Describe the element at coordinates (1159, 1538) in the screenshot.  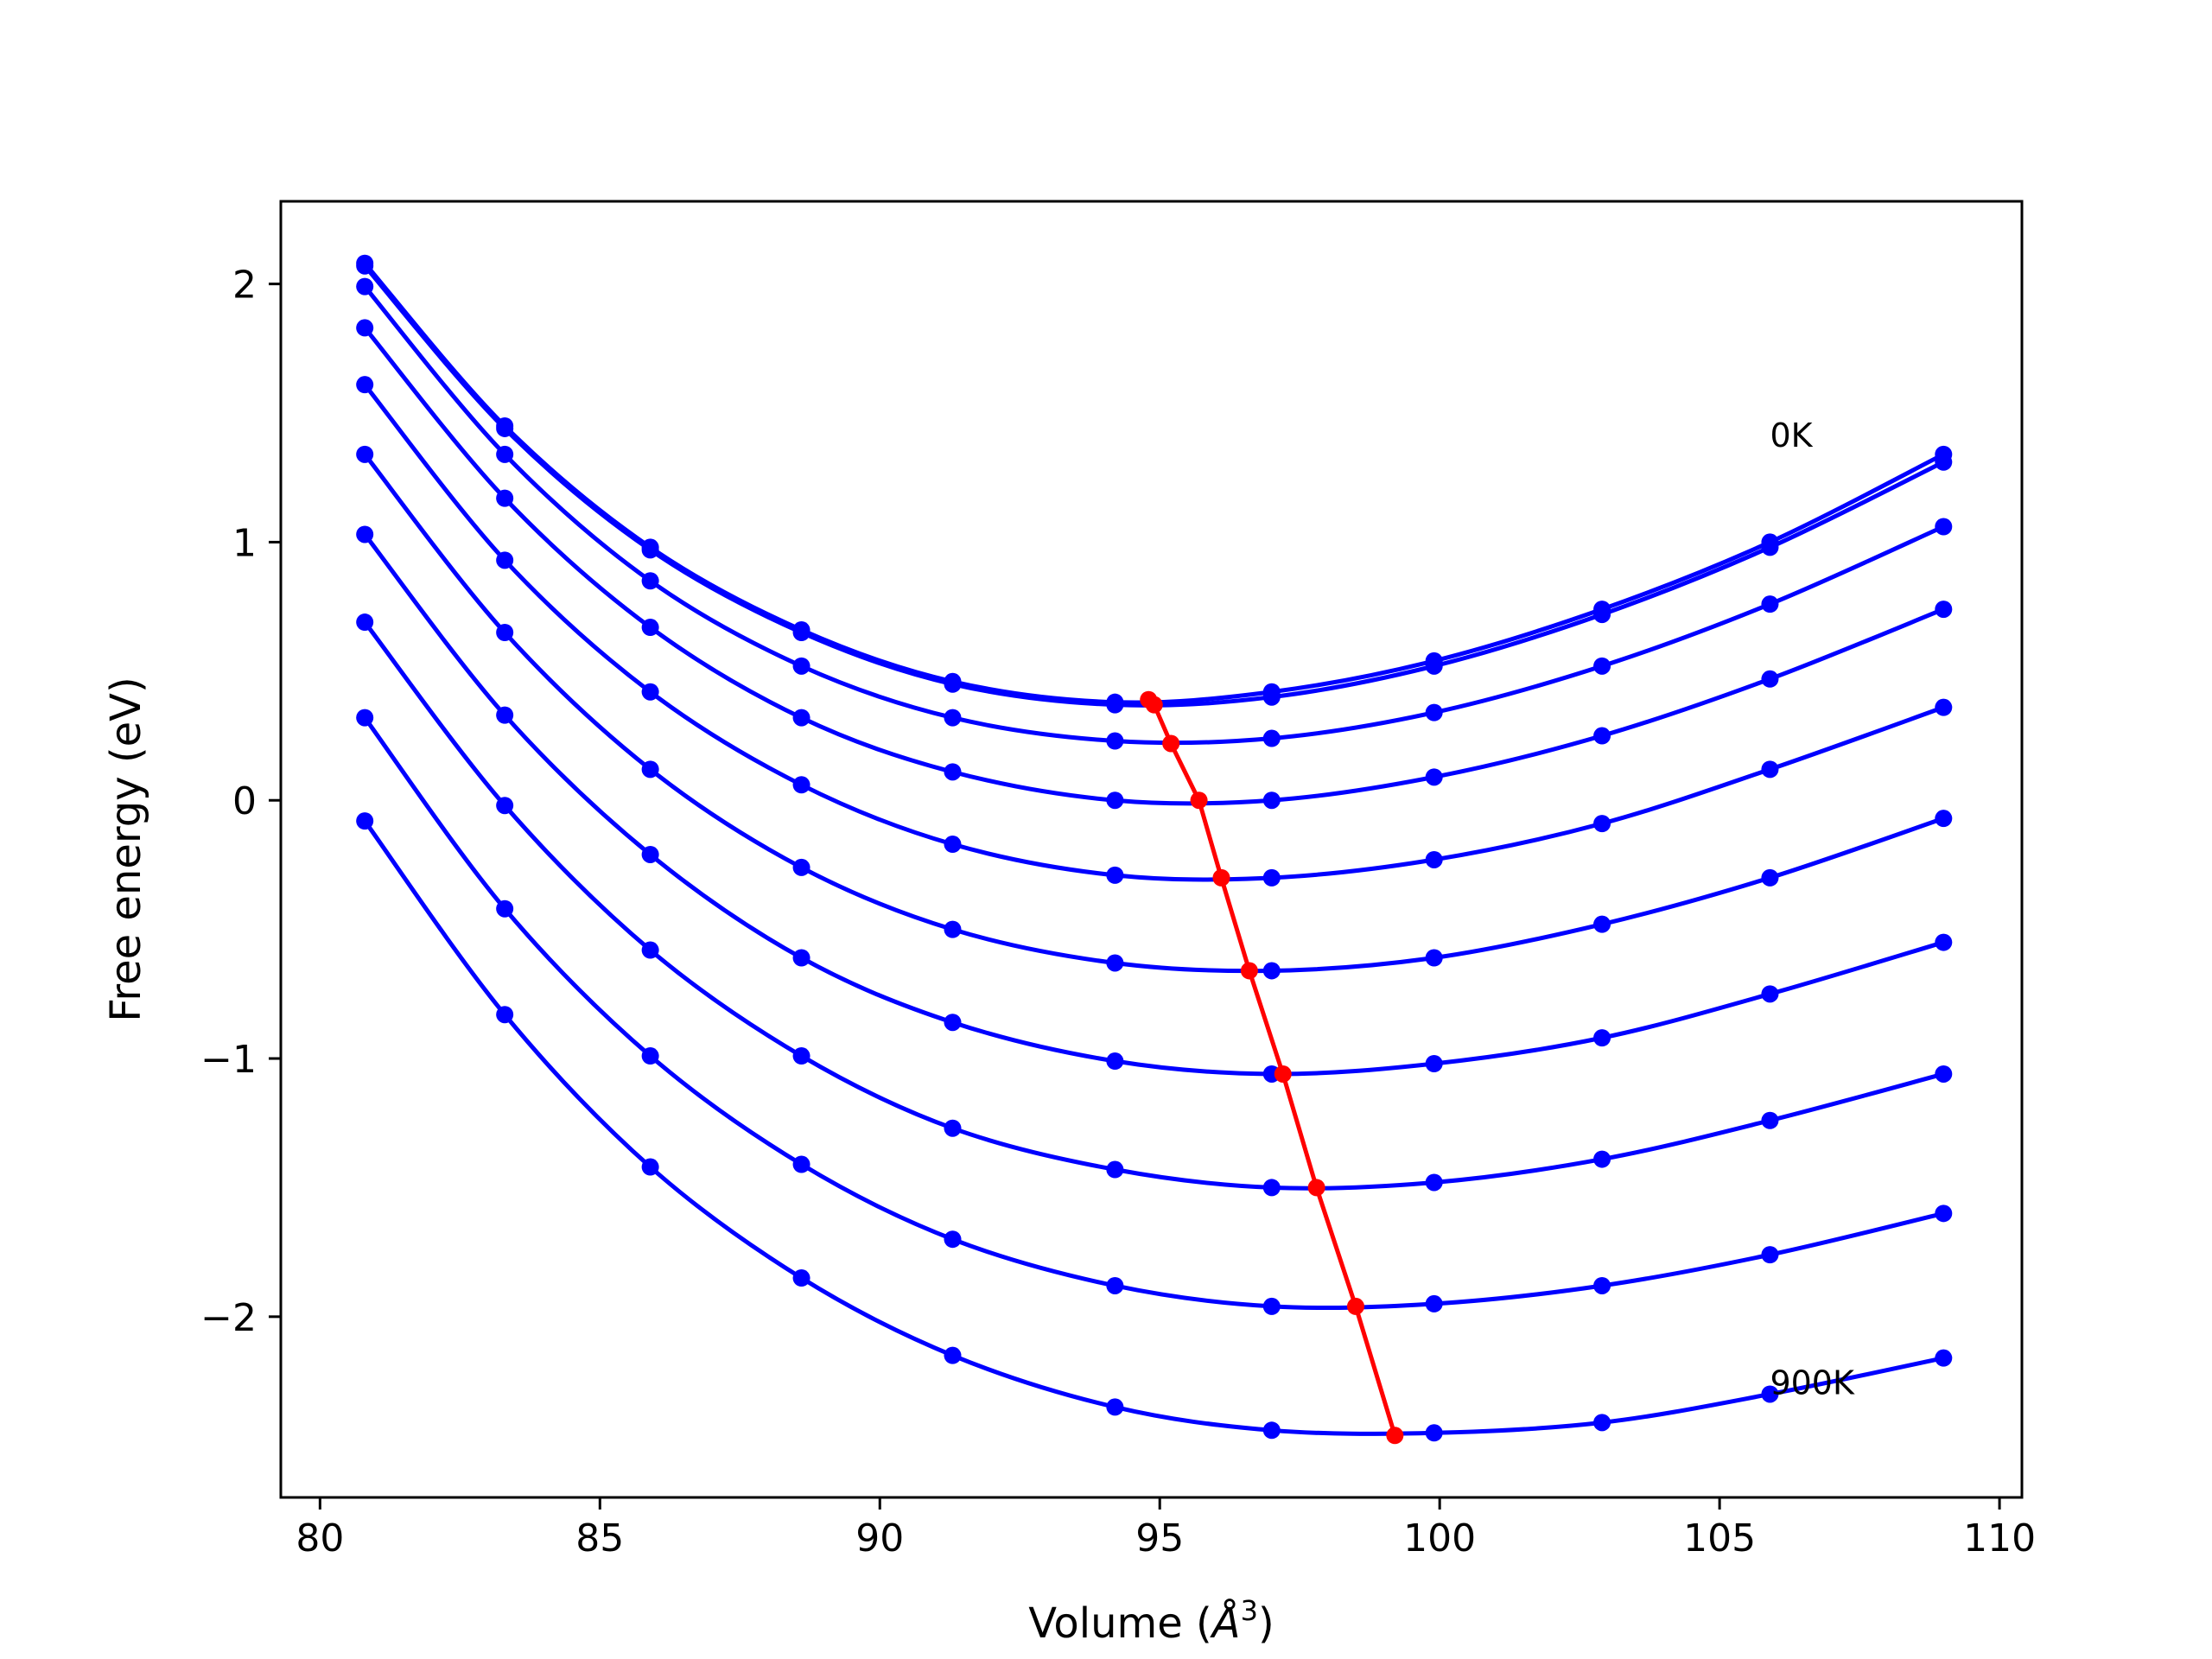
I see `x-tick-label-3: 95` at that location.